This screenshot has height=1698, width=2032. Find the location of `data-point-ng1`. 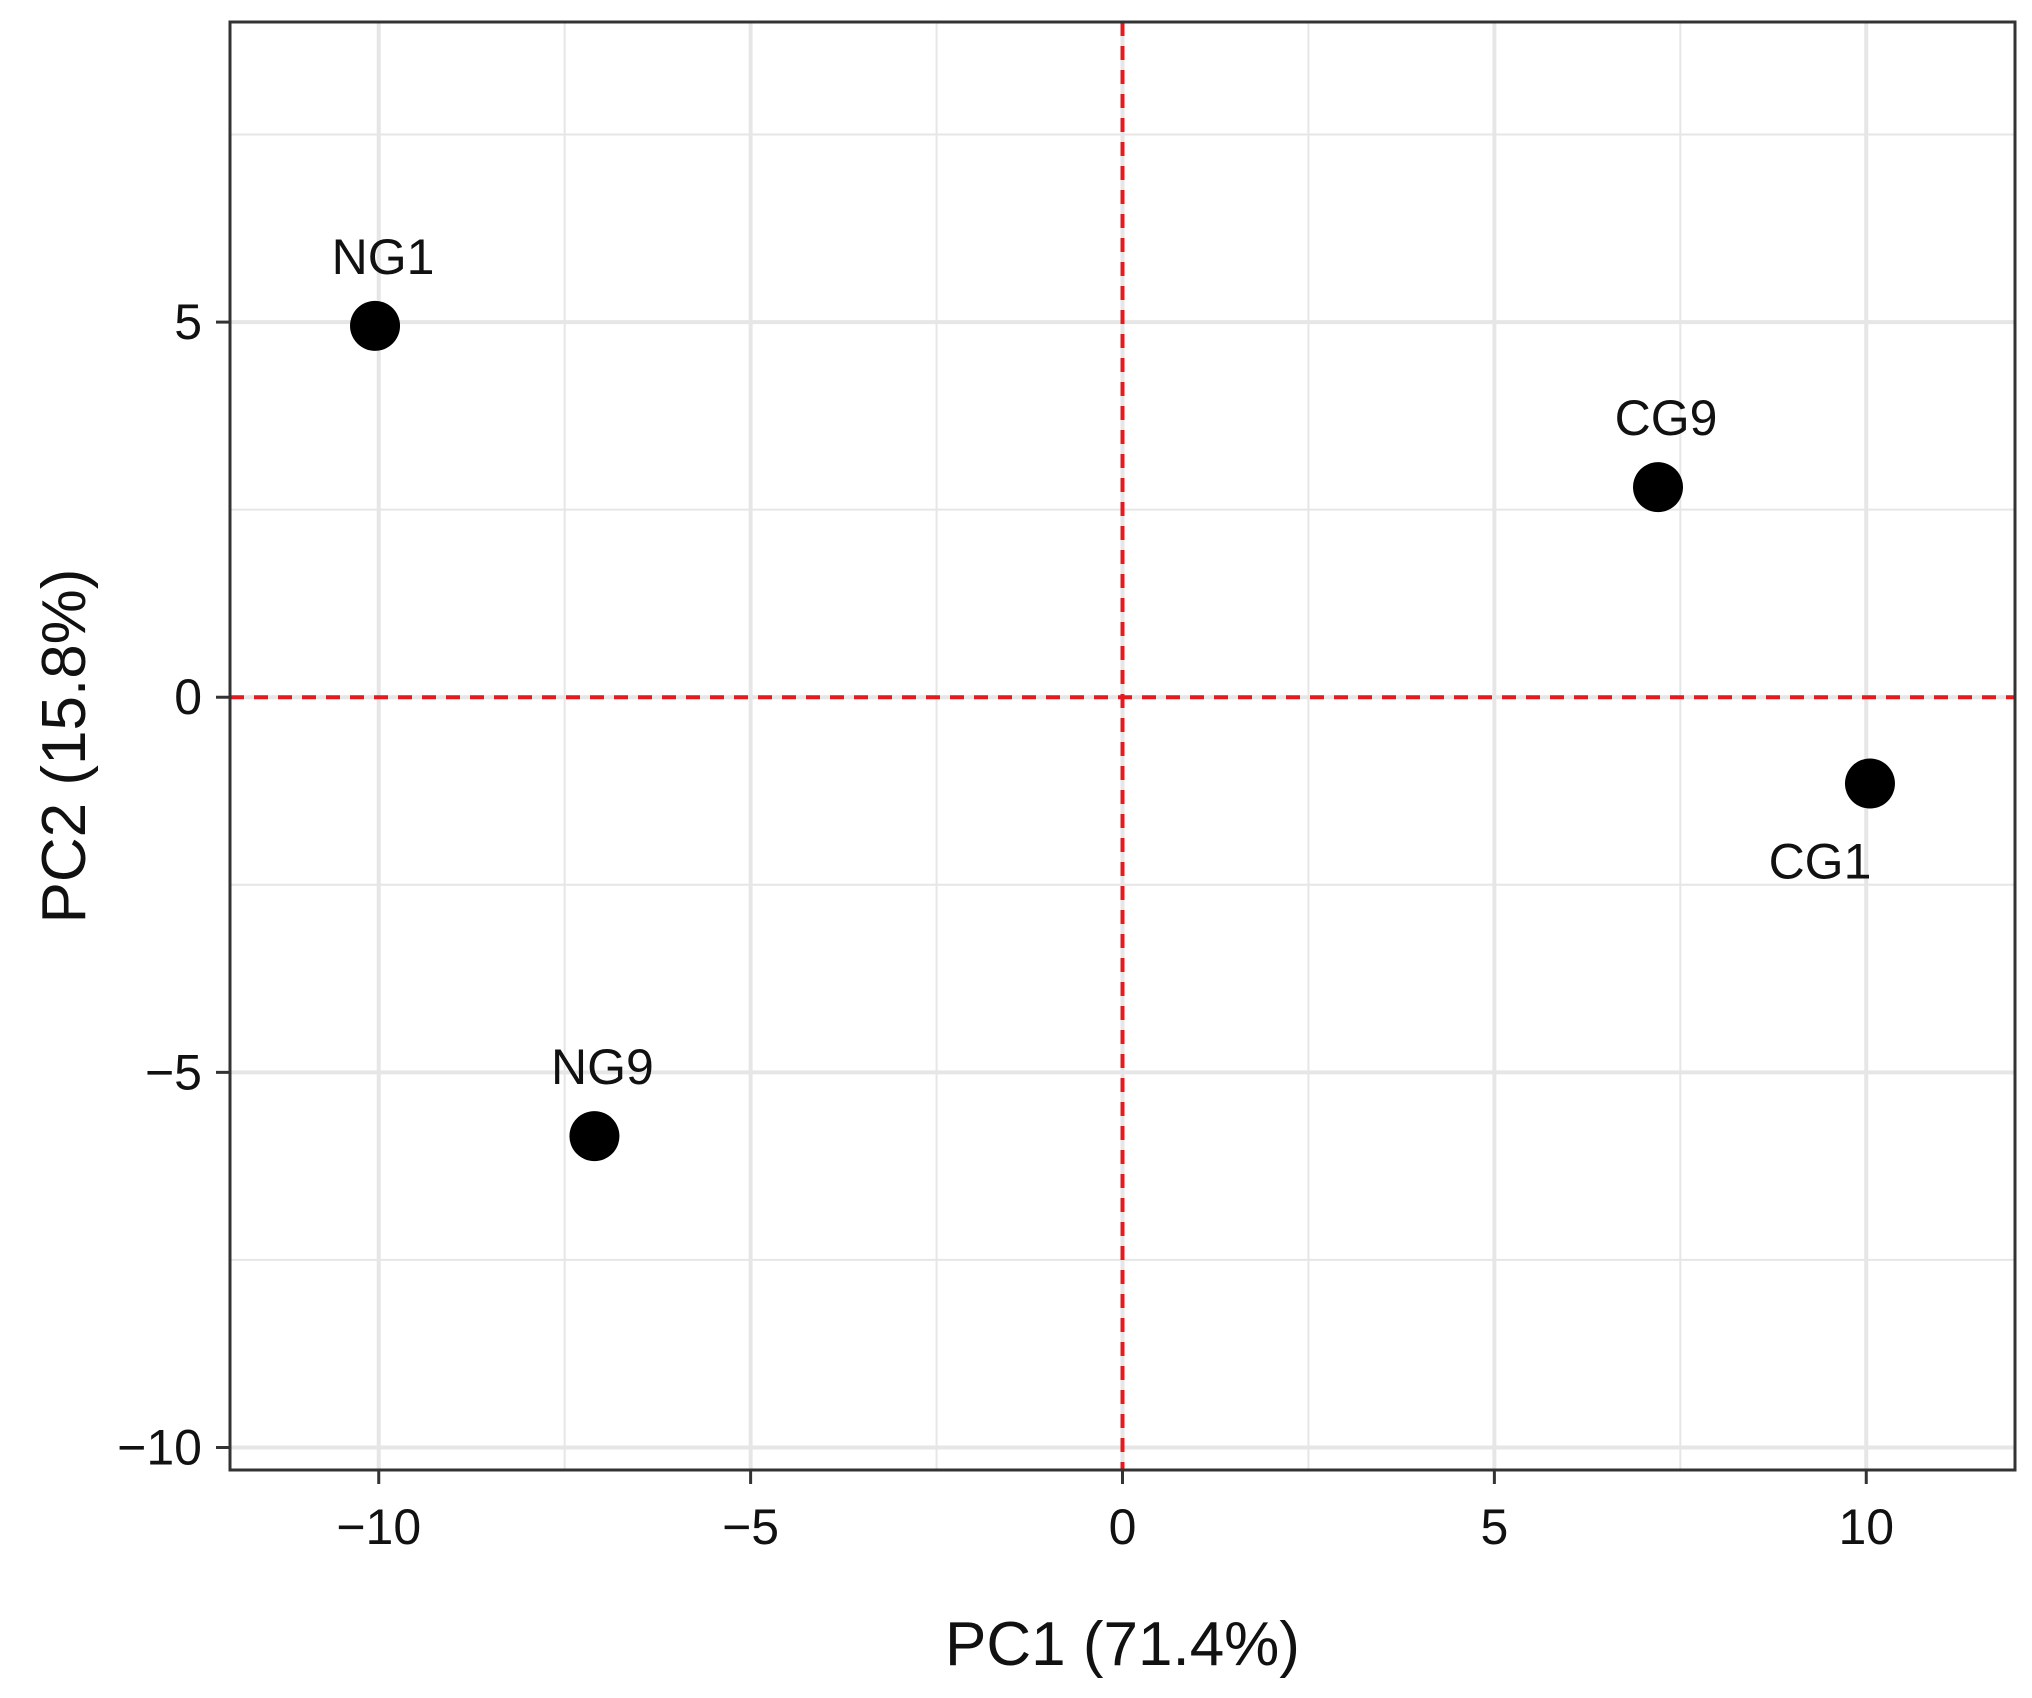

data-point-ng1 is located at coordinates (375, 325).